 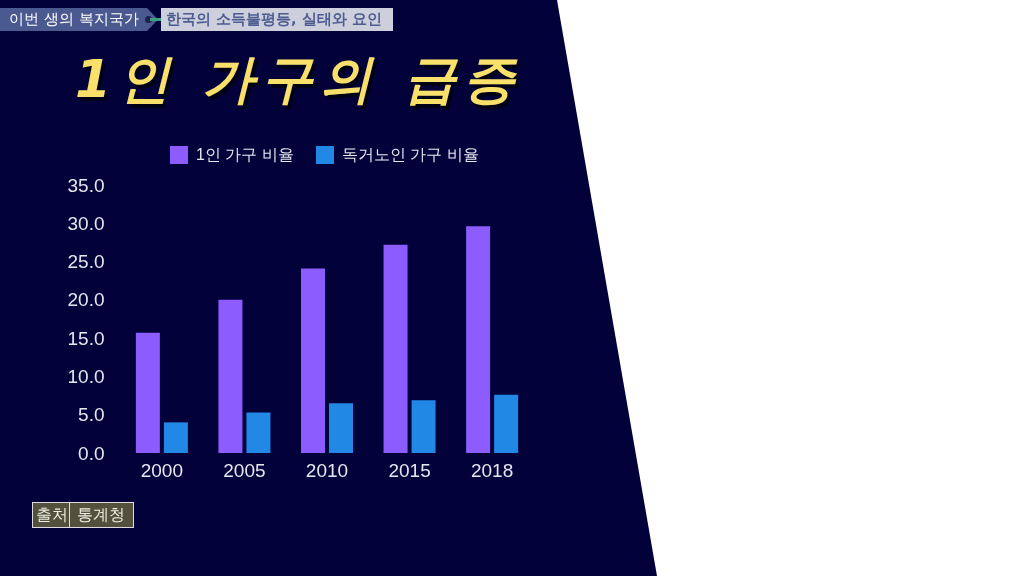 I want to click on y-tick-label: 5.0, so click(x=91, y=415).